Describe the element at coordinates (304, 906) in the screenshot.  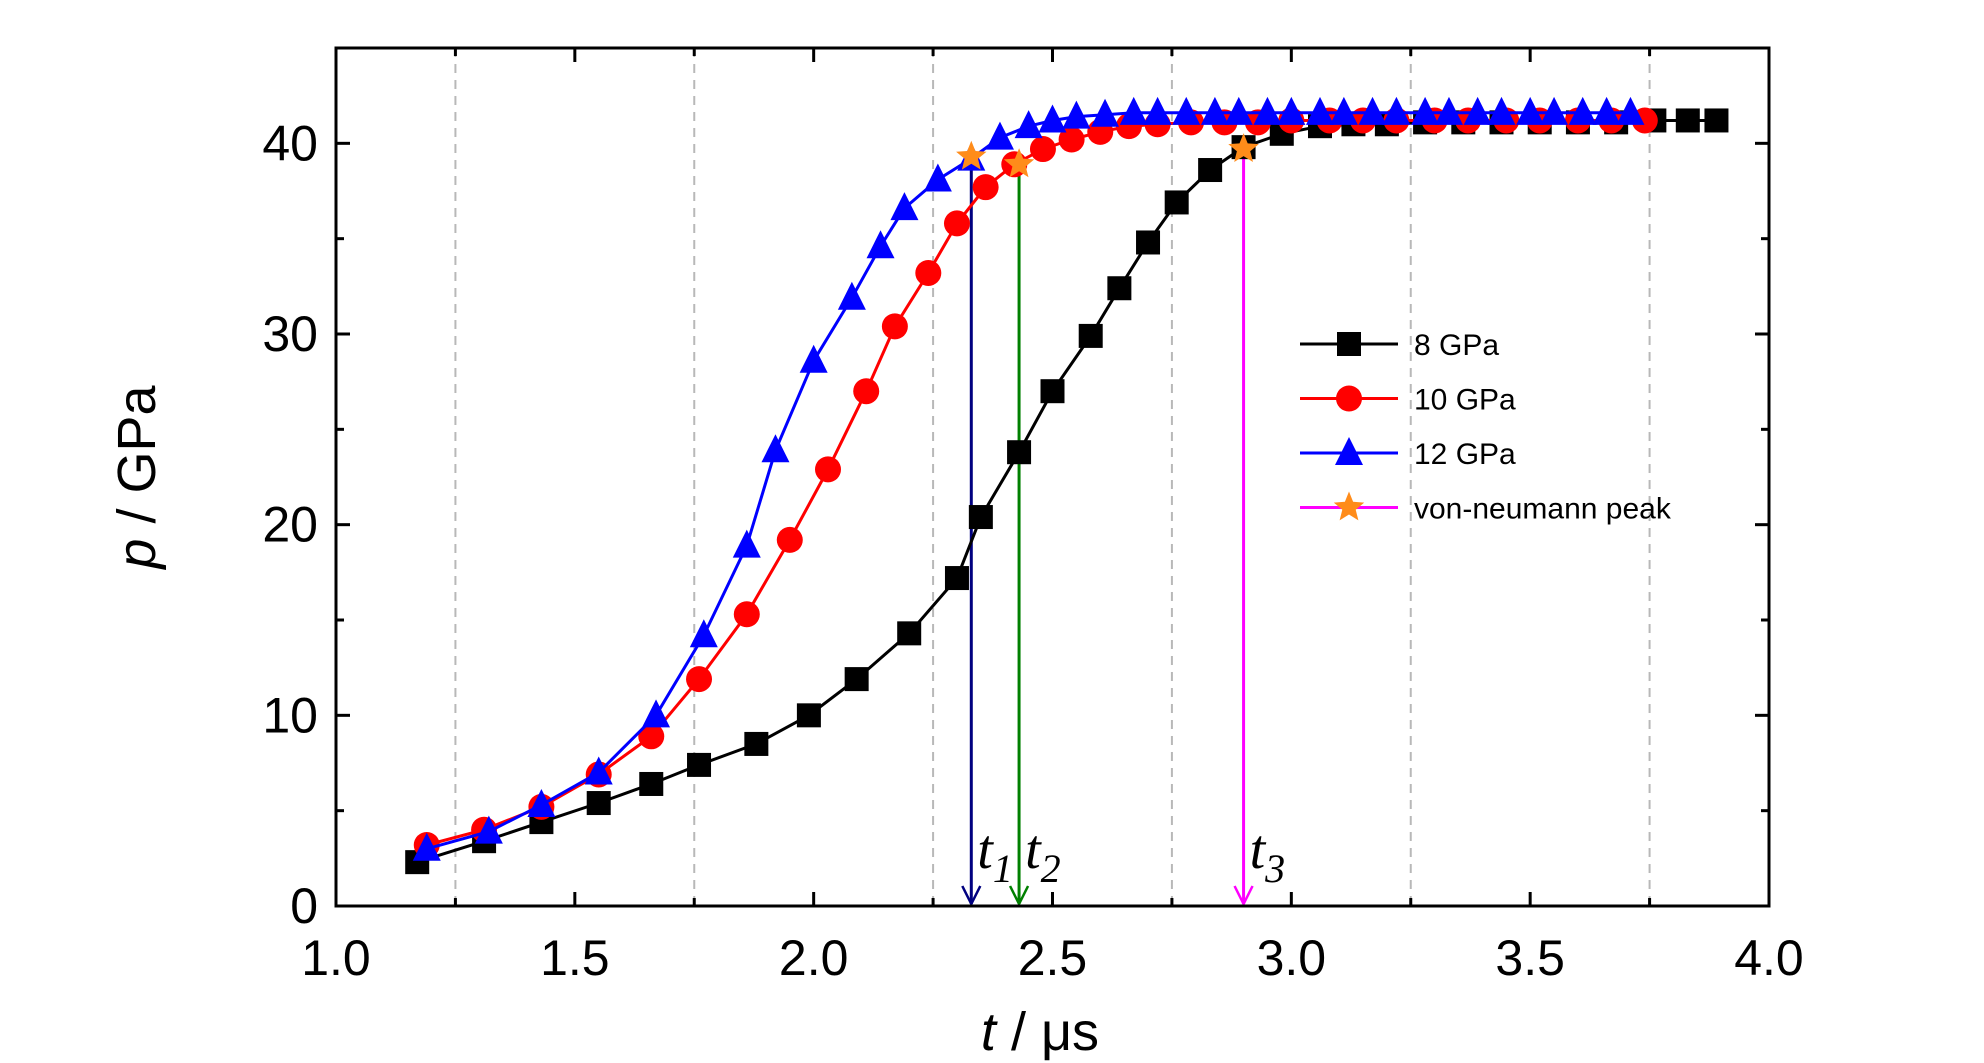
I see `y-tick-label: 0` at that location.